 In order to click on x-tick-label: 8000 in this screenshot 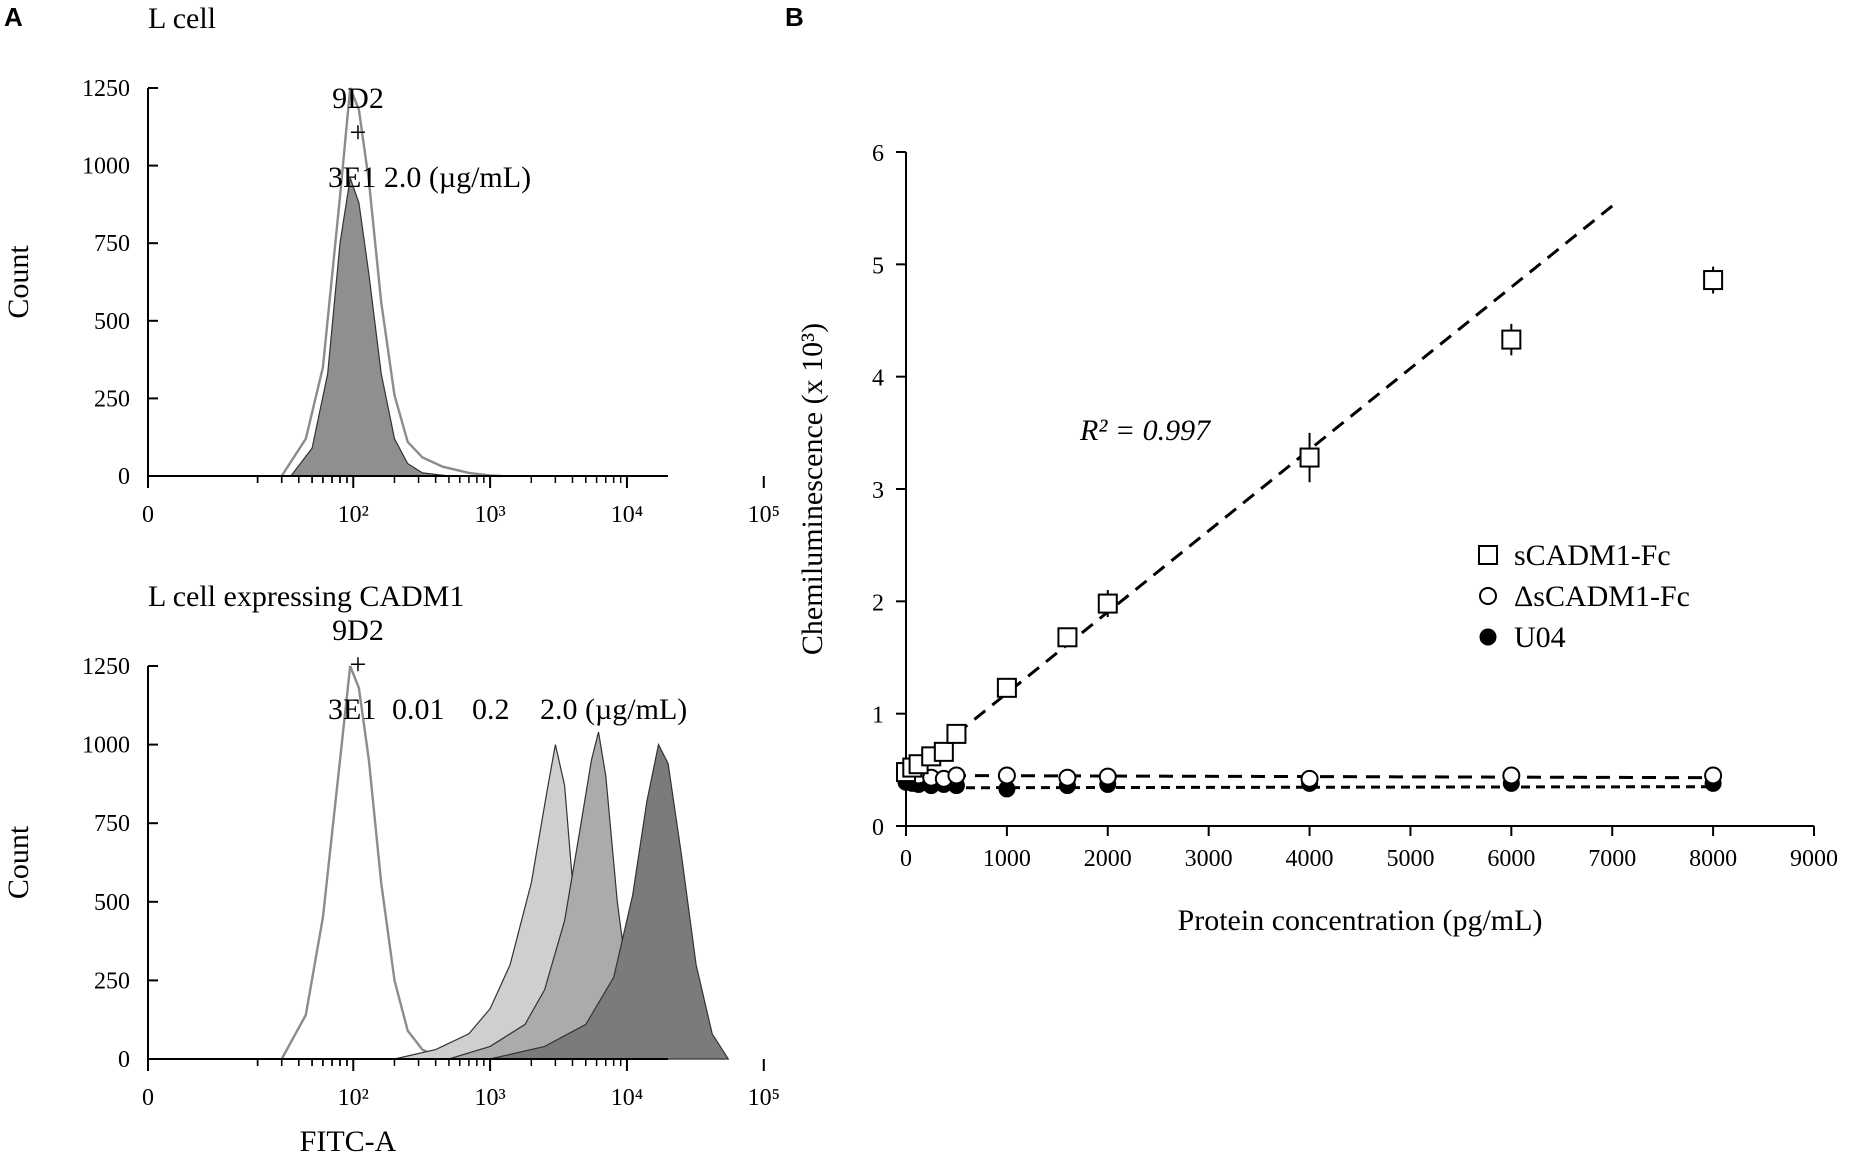, I will do `click(1713, 859)`.